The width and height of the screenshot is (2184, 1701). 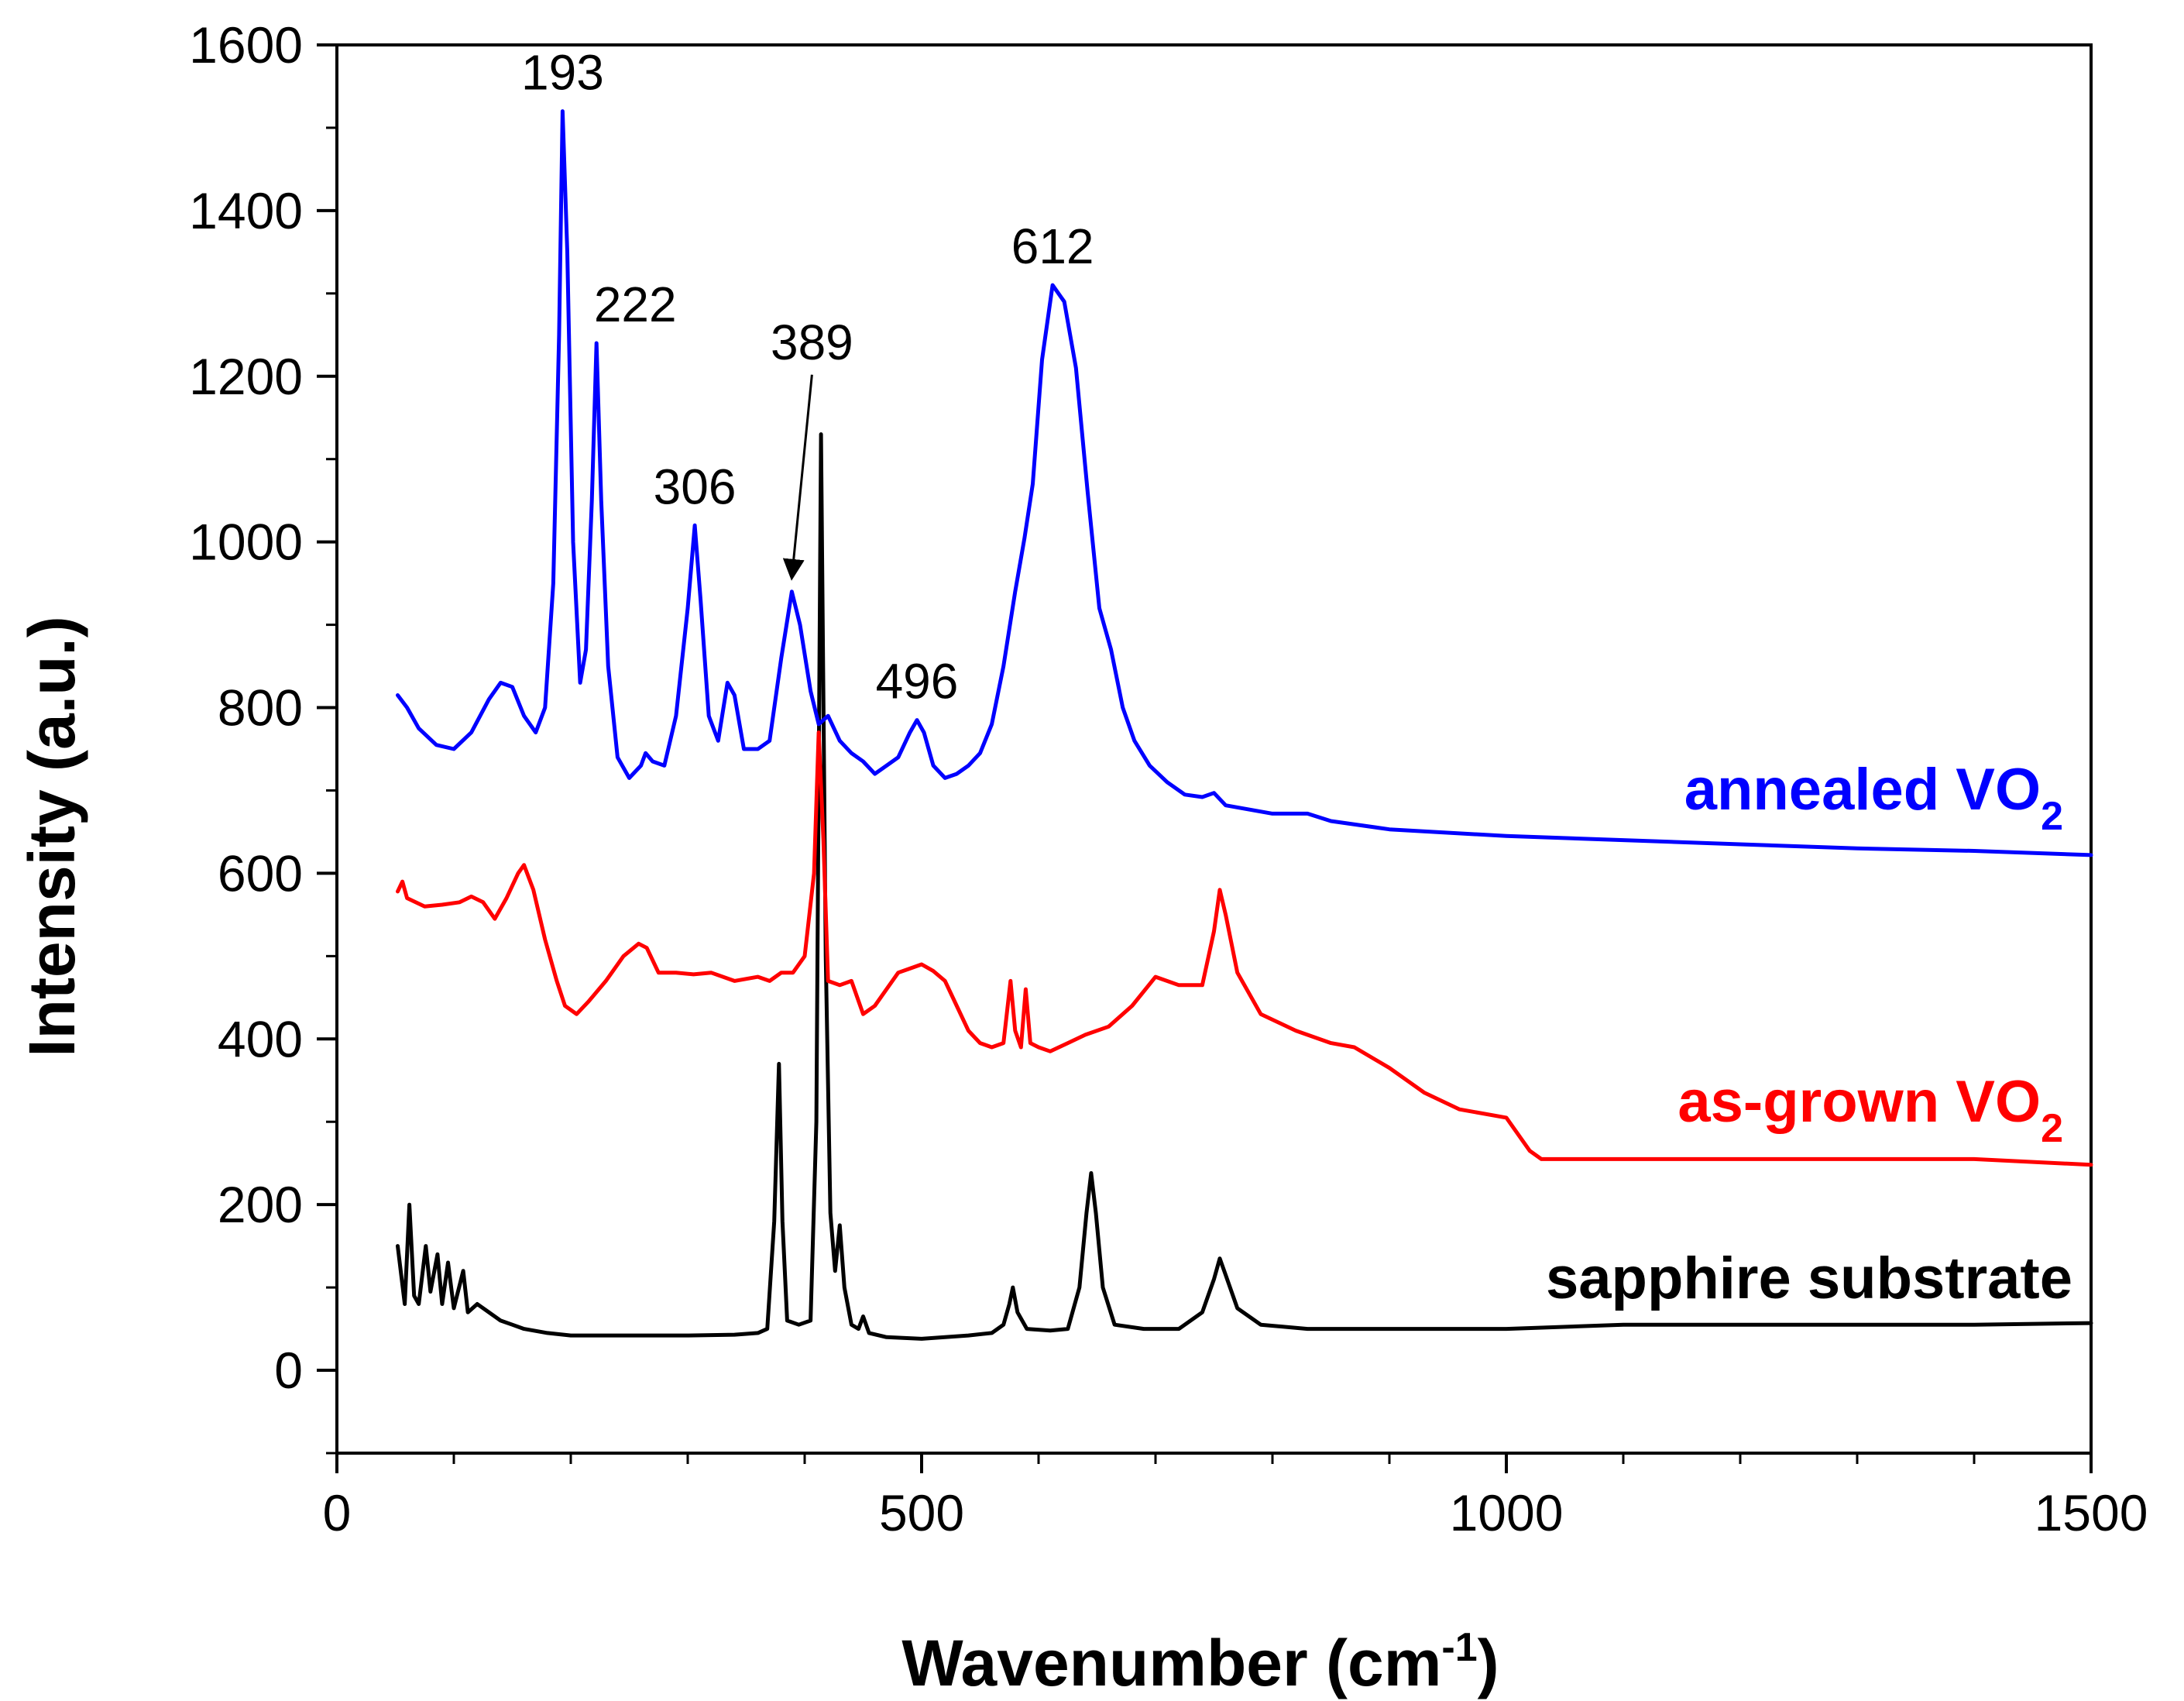 I want to click on y-tick-label: 400, so click(x=260, y=1038).